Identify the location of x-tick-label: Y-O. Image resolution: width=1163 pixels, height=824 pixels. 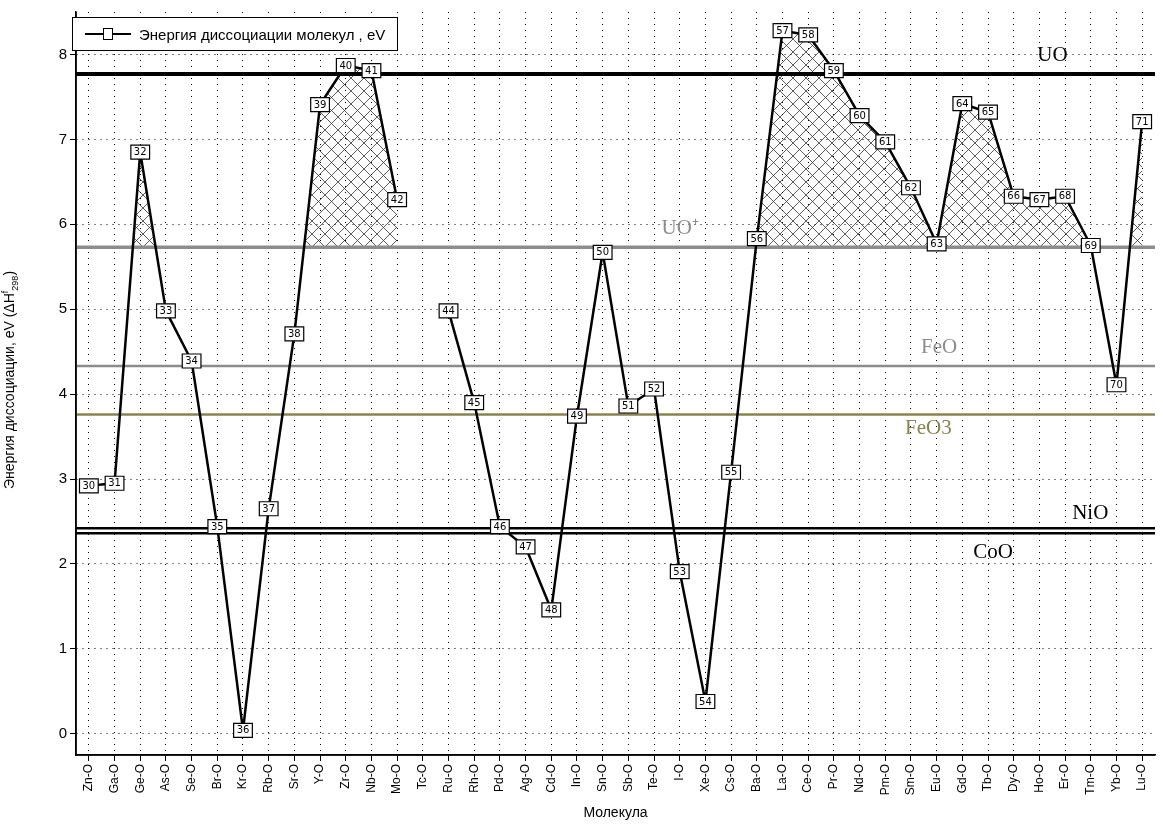
(319, 774).